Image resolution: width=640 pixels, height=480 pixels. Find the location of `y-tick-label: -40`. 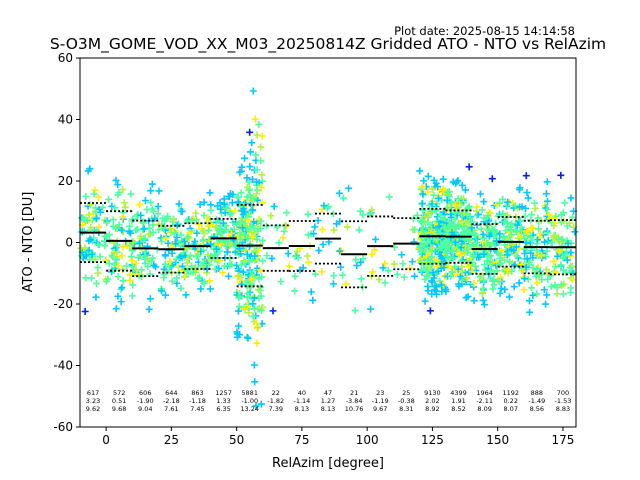

y-tick-label: -40 is located at coordinates (63, 366).